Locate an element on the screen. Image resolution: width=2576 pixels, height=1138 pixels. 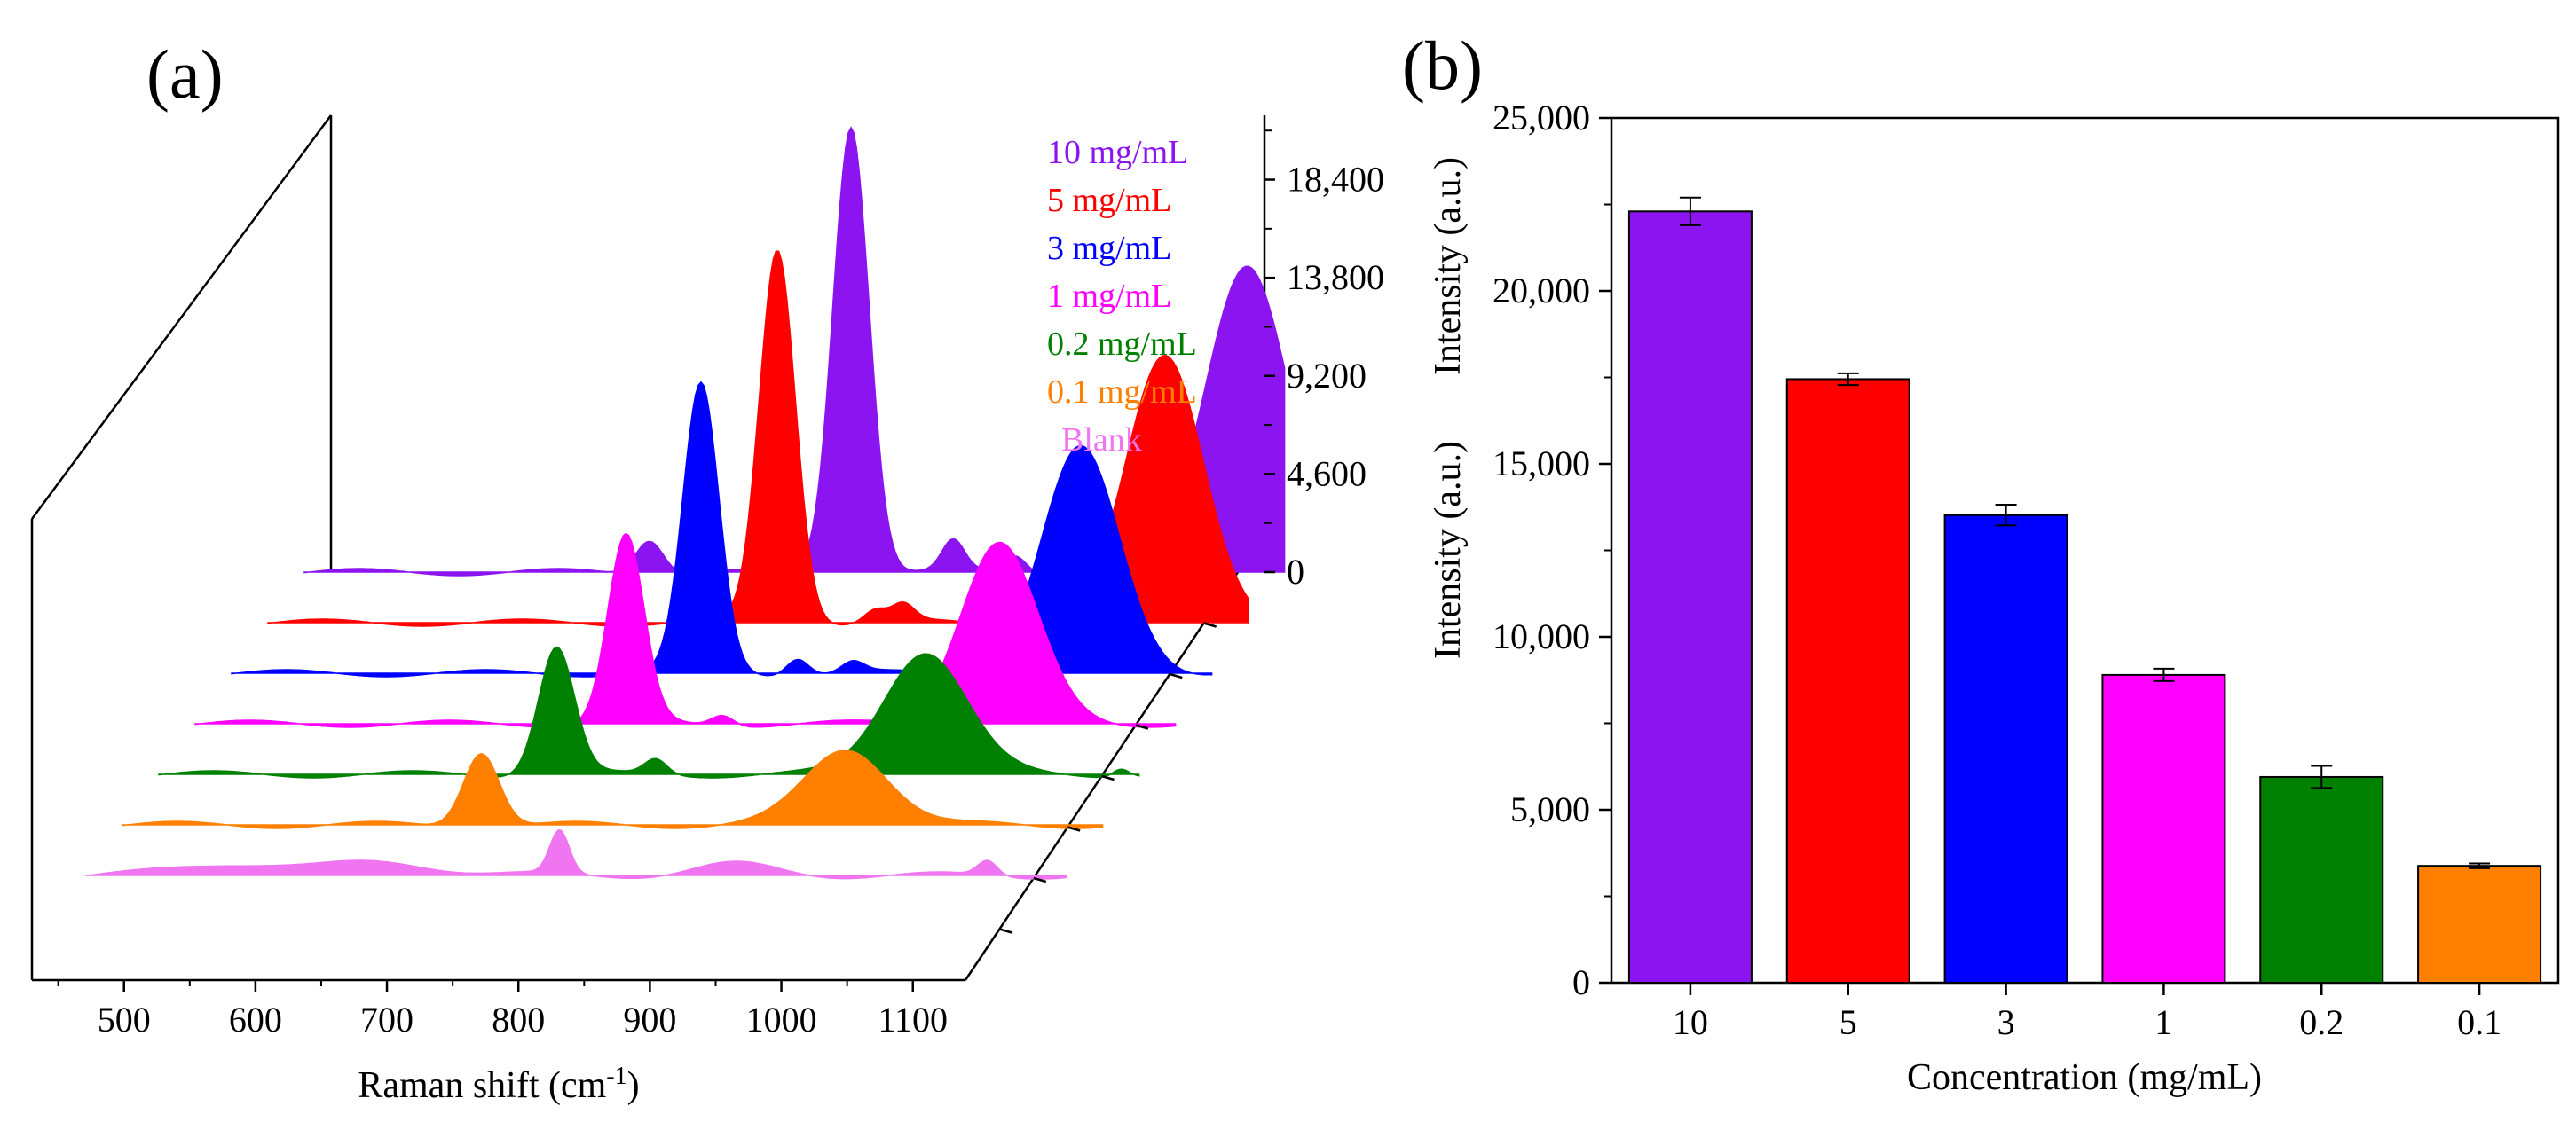
ridge-3-mg-ml is located at coordinates (722, 529).